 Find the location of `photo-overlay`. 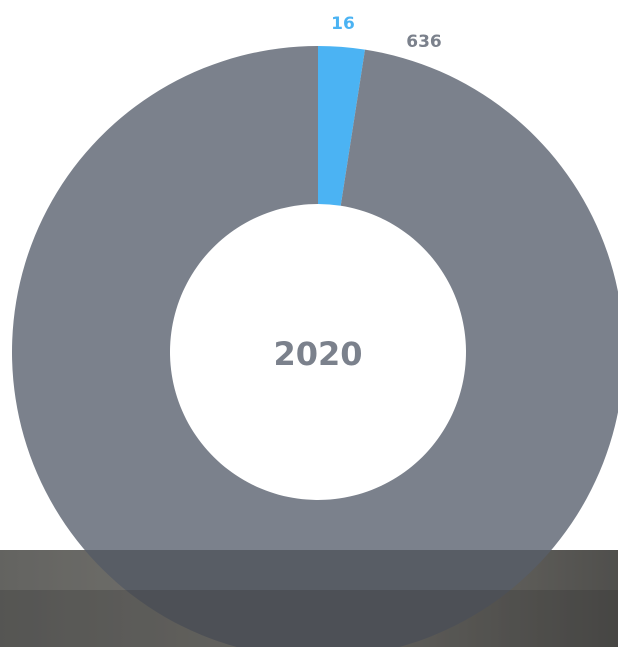

photo-overlay is located at coordinates (309, 598).